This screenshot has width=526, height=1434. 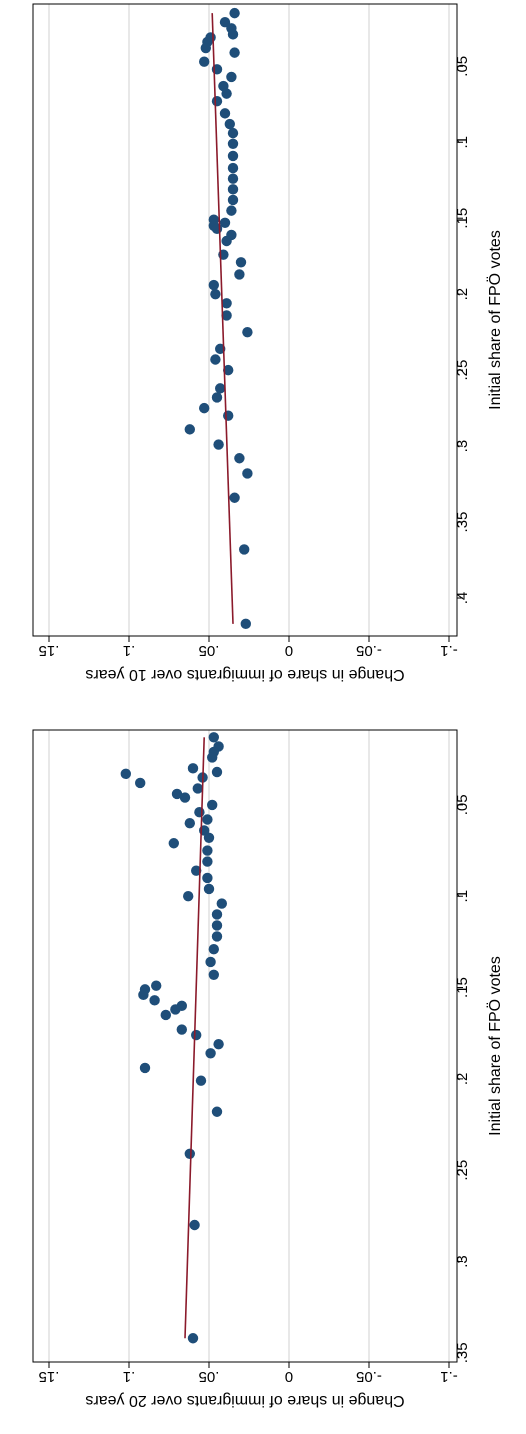 What do you see at coordinates (462, 218) in the screenshot?
I see `x-tick-label: .15` at bounding box center [462, 218].